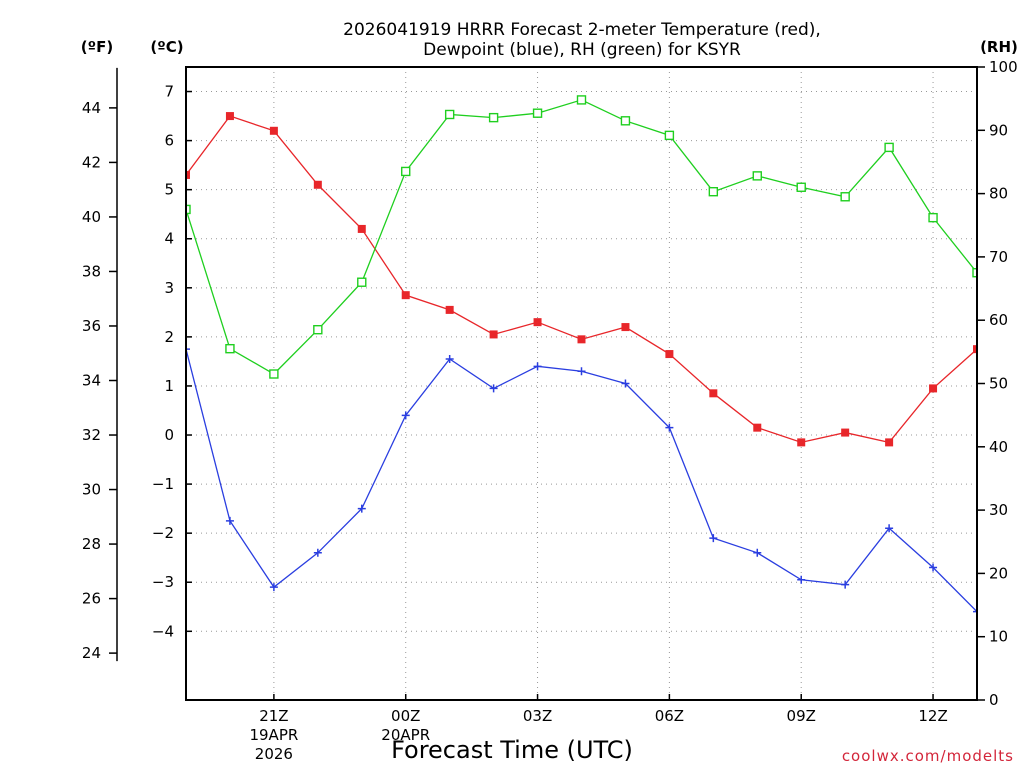 This screenshot has height=768, width=1024. Describe the element at coordinates (163, 484) in the screenshot. I see `c-tick-label: −1` at that location.